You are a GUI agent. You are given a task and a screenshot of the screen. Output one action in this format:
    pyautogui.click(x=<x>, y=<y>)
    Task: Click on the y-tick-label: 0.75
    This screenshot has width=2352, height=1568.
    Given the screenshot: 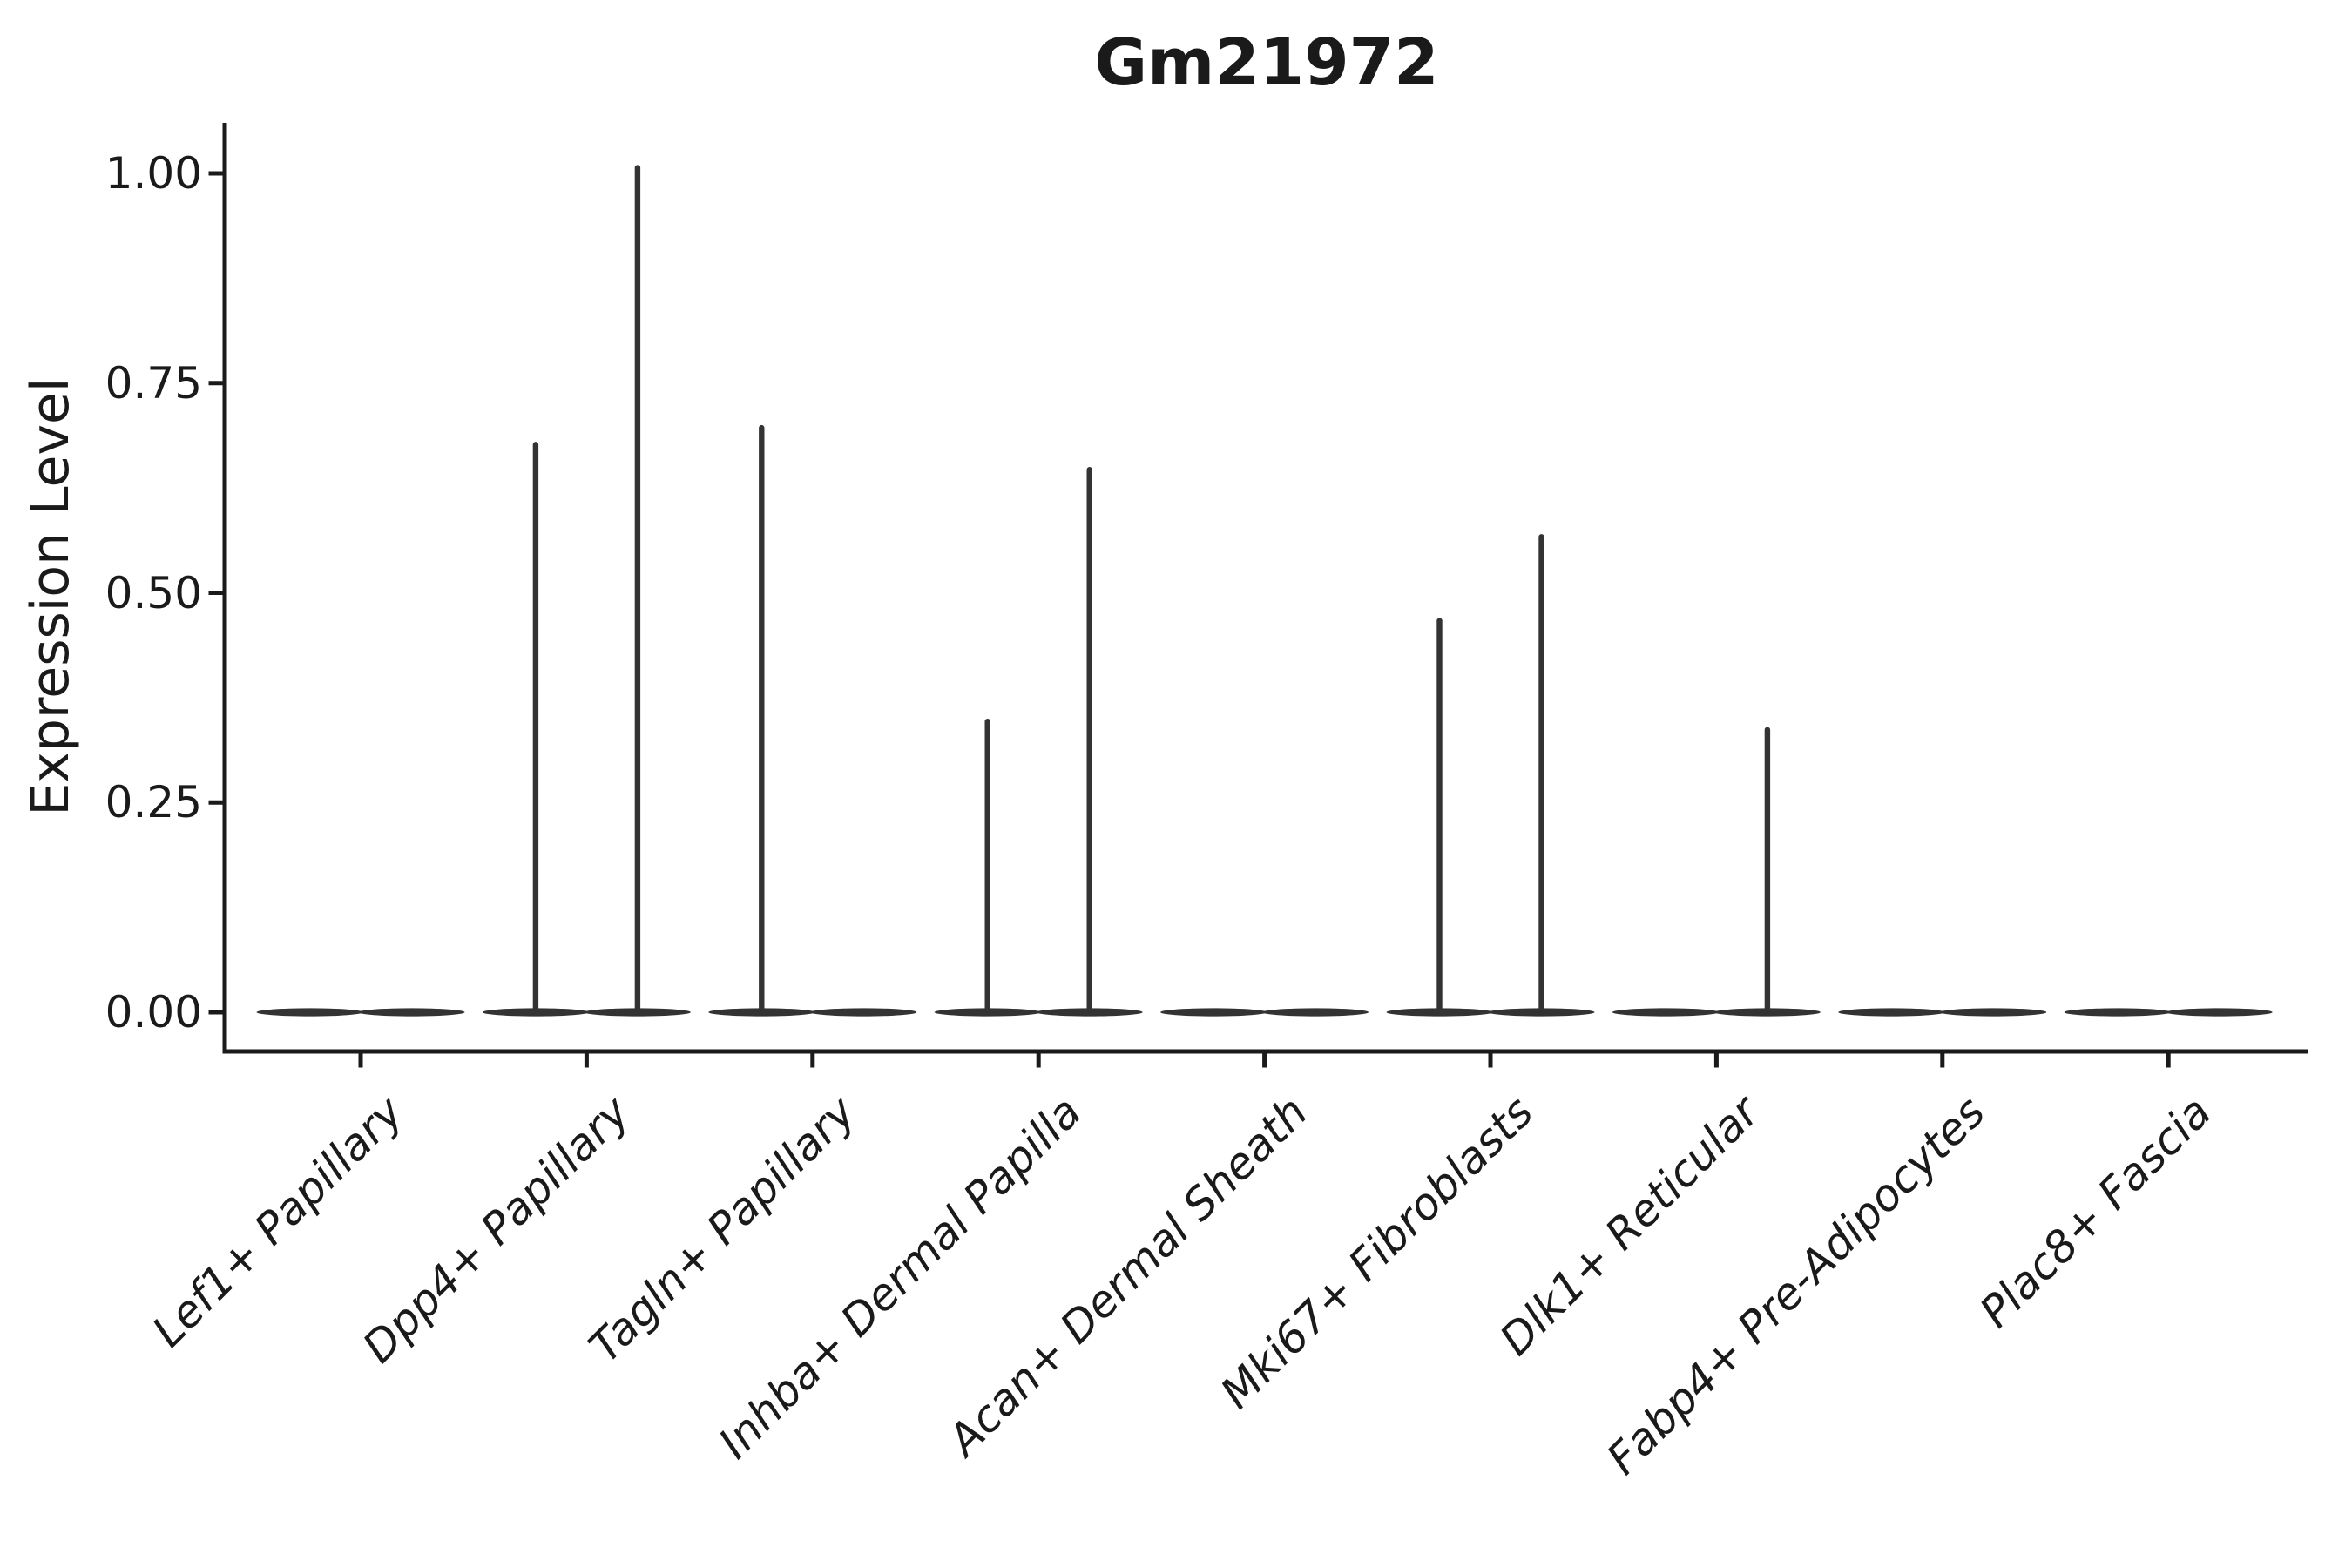 What is the action you would take?
    pyautogui.click(x=153, y=383)
    